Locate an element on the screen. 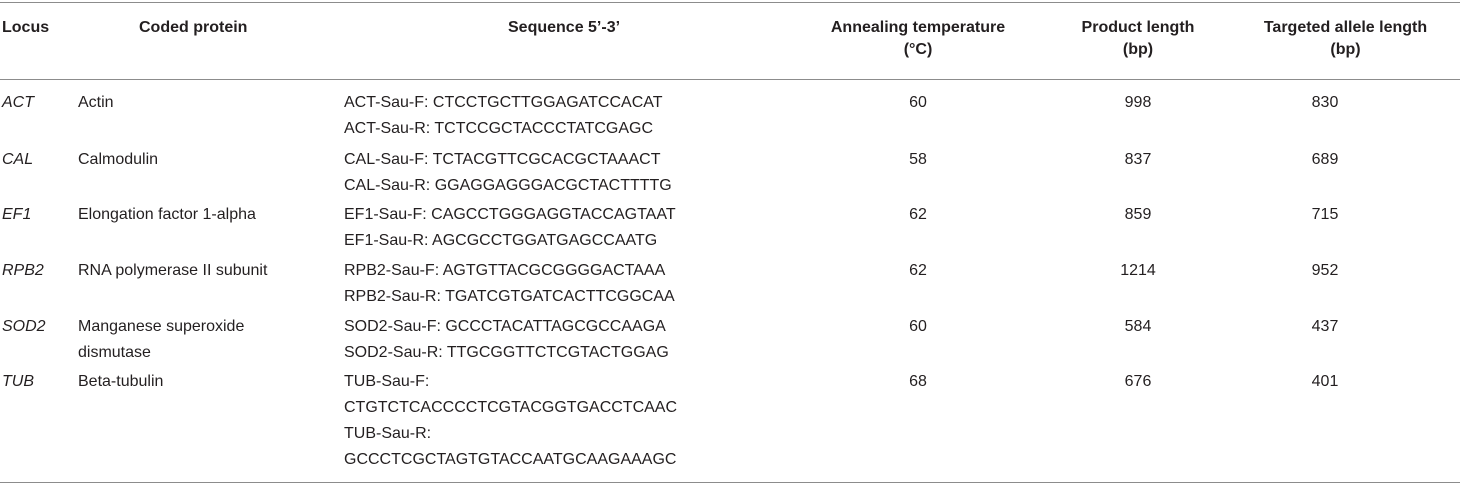 The width and height of the screenshot is (1460, 485). row-rpb2-locus: RPB2 is located at coordinates (23, 270).